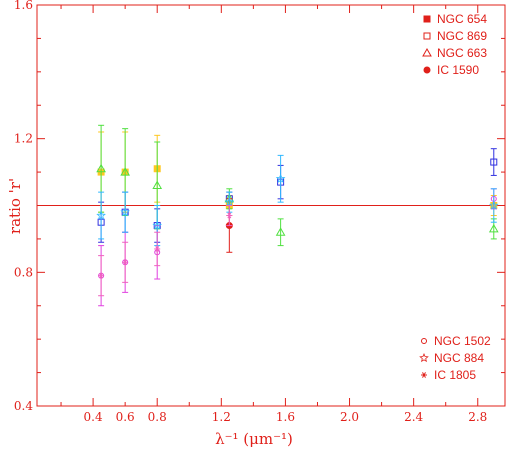  What do you see at coordinates (462, 341) in the screenshot?
I see `legend-label: NGC 1502` at bounding box center [462, 341].